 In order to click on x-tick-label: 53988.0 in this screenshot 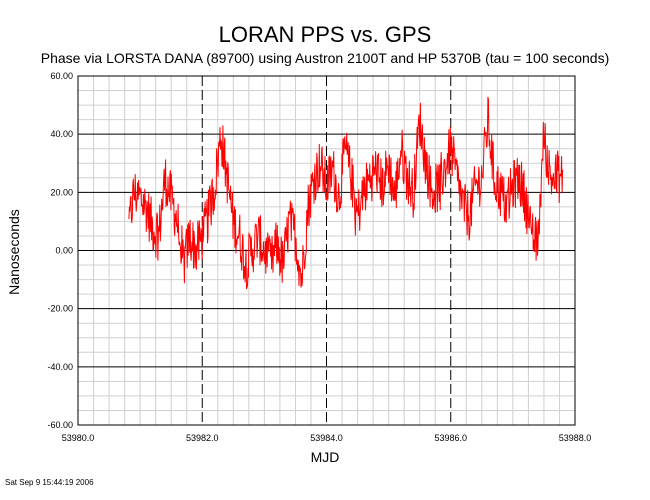, I will do `click(575, 438)`.